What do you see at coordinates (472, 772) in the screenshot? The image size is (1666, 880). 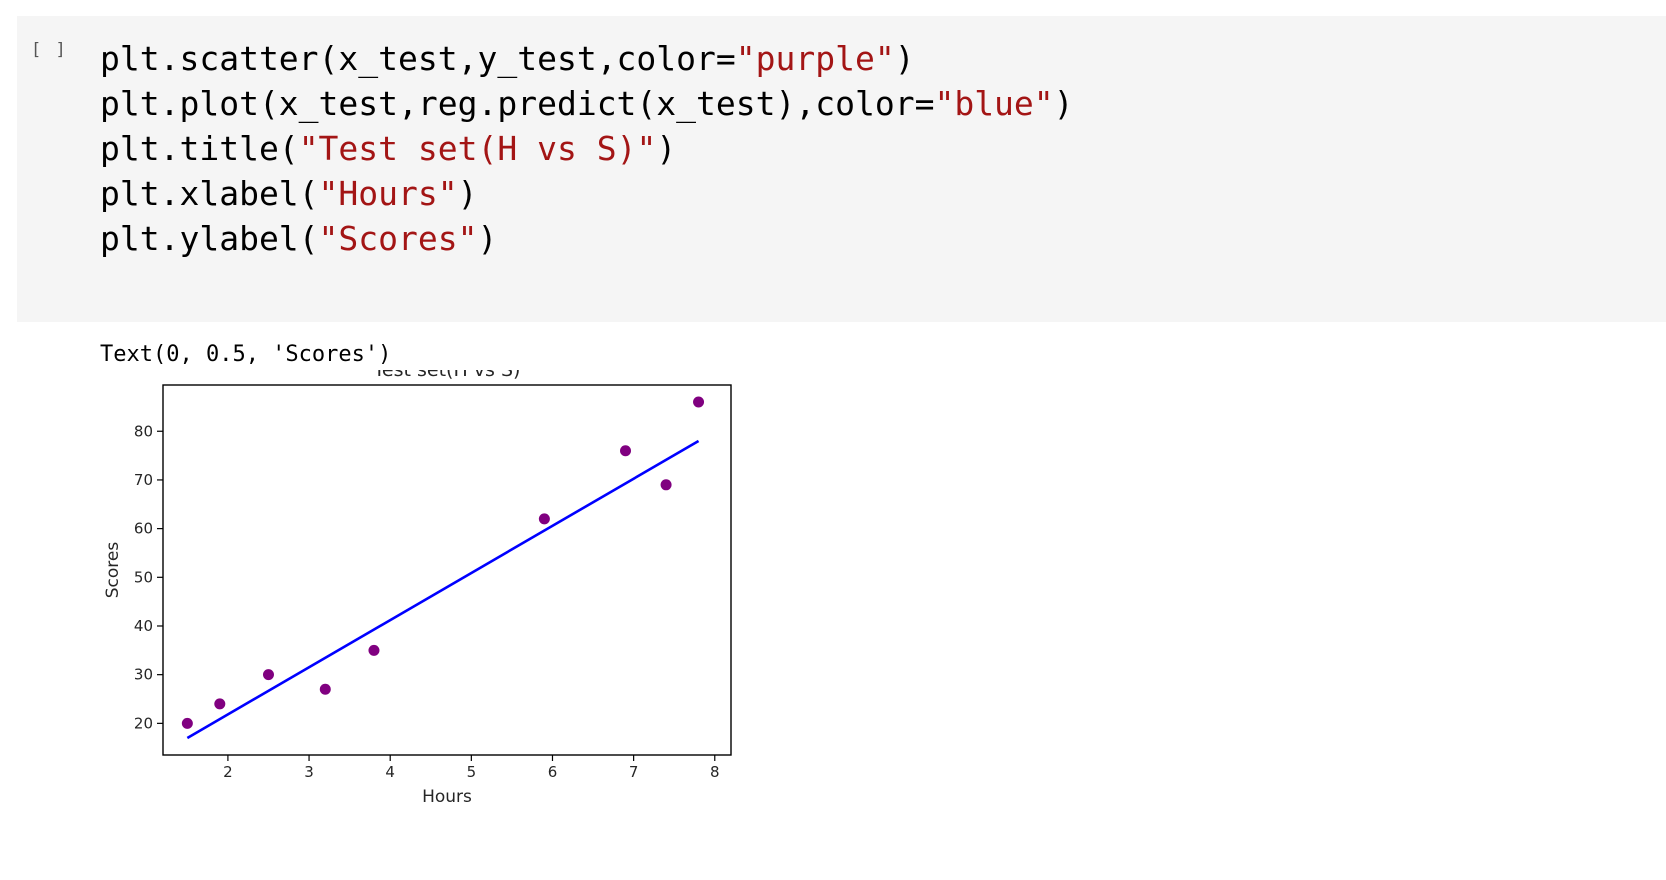 I see `x-tick-label: 5` at bounding box center [472, 772].